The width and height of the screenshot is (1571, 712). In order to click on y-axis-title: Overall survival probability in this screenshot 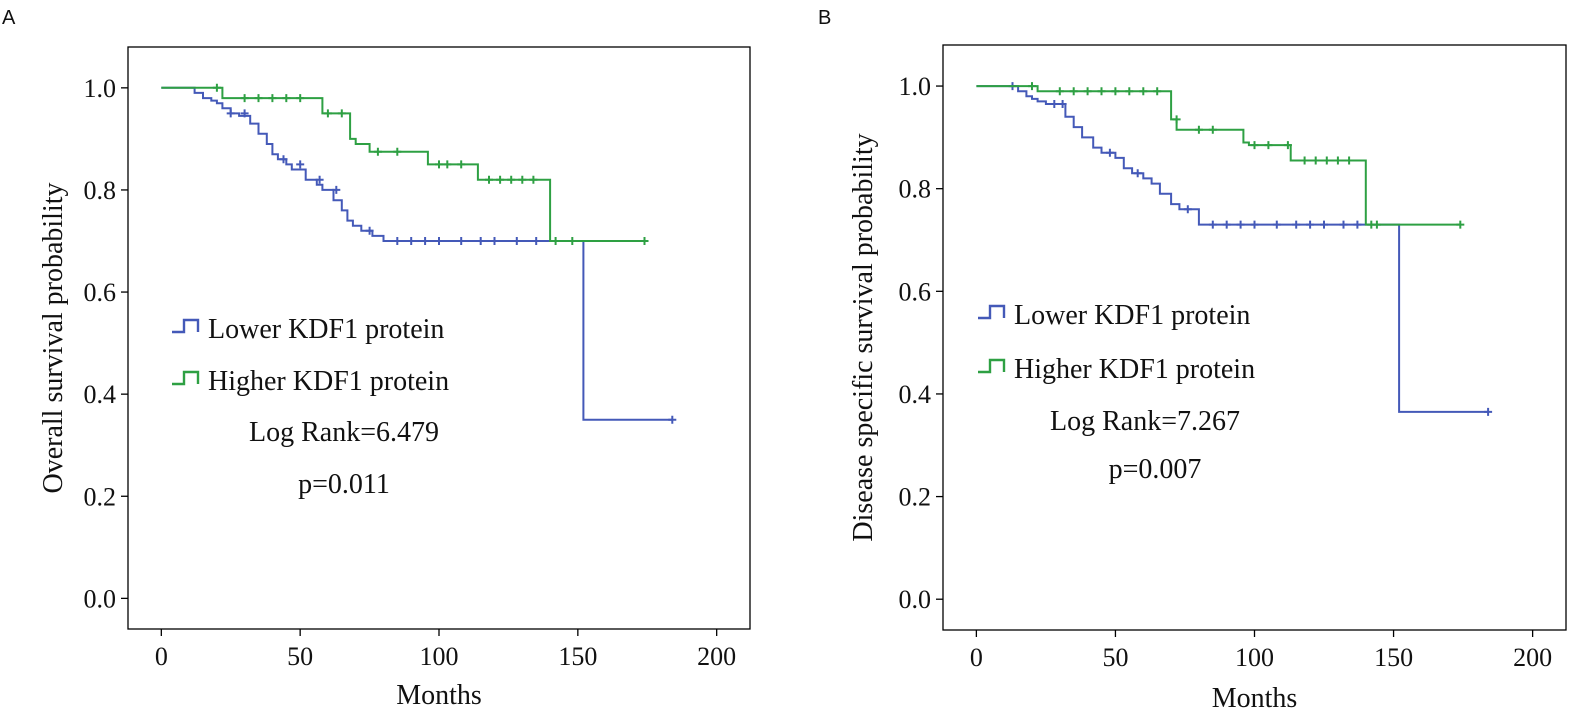, I will do `click(53, 337)`.